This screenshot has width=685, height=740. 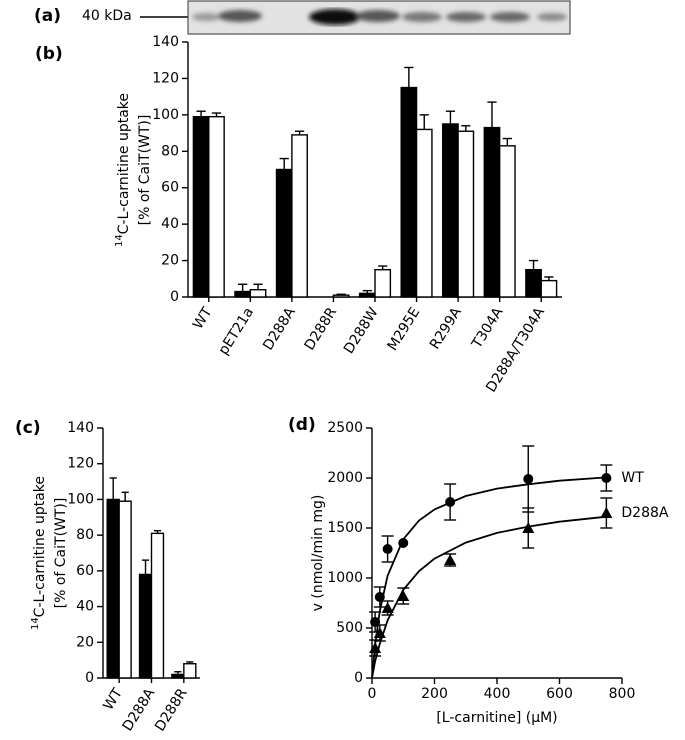 What do you see at coordinates (170, 188) in the screenshot?
I see `y-tick-label: 60` at bounding box center [170, 188].